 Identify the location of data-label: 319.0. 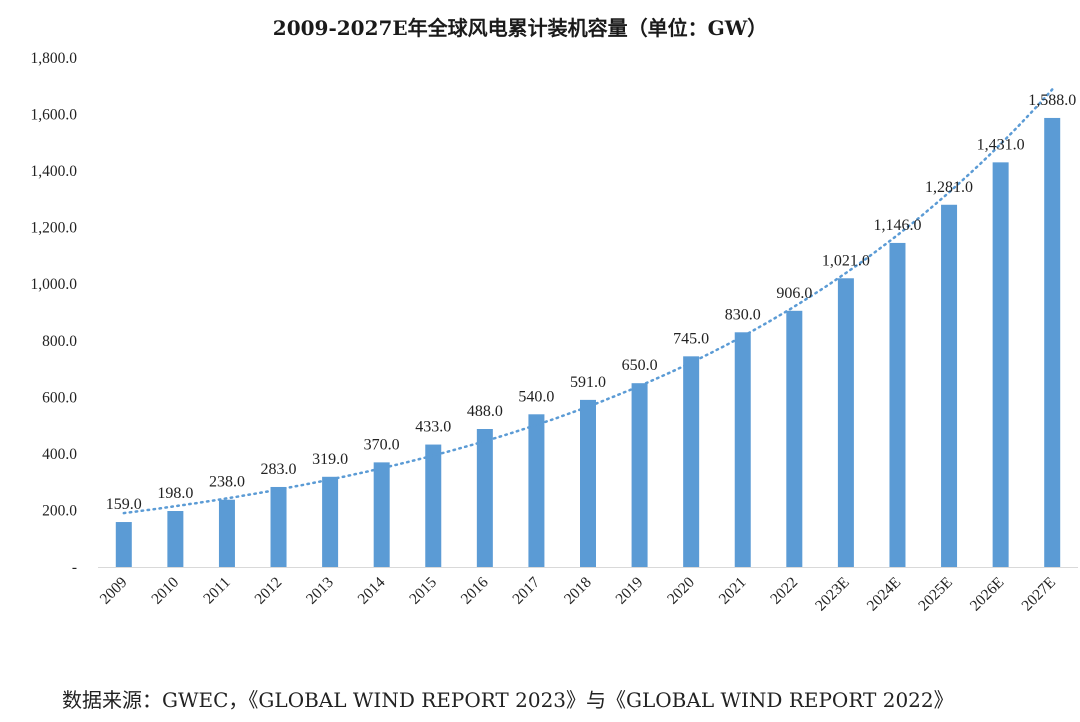
(330, 459).